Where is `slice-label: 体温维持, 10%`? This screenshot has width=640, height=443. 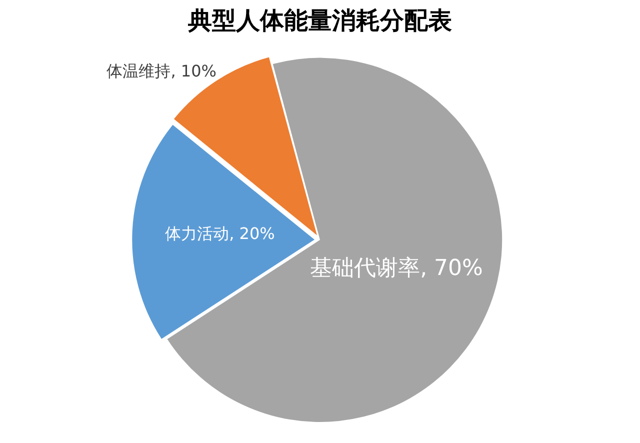 slice-label: 体温维持, 10% is located at coordinates (161, 71).